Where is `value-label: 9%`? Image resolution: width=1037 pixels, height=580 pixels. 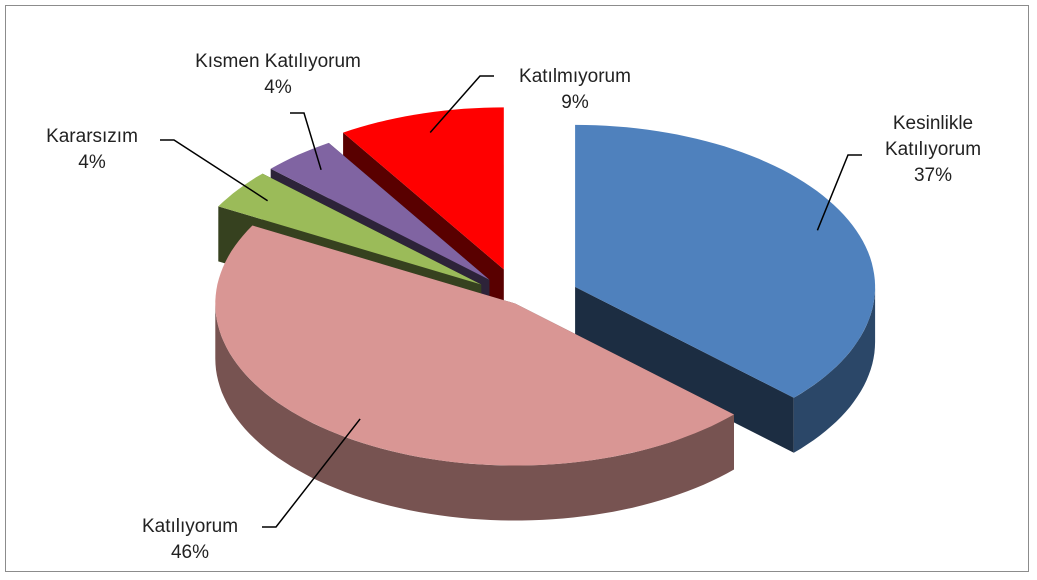 value-label: 9% is located at coordinates (575, 102).